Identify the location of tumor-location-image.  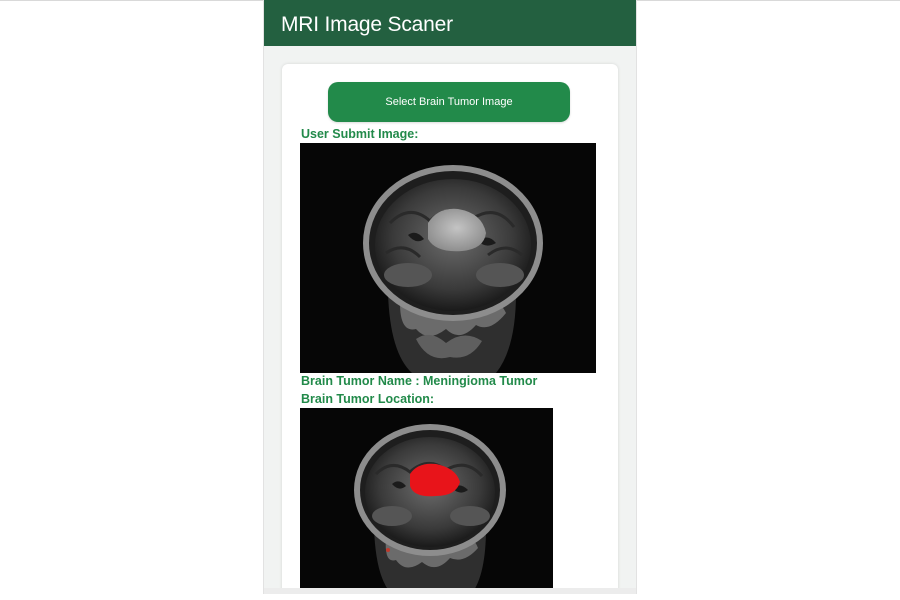
(426, 501).